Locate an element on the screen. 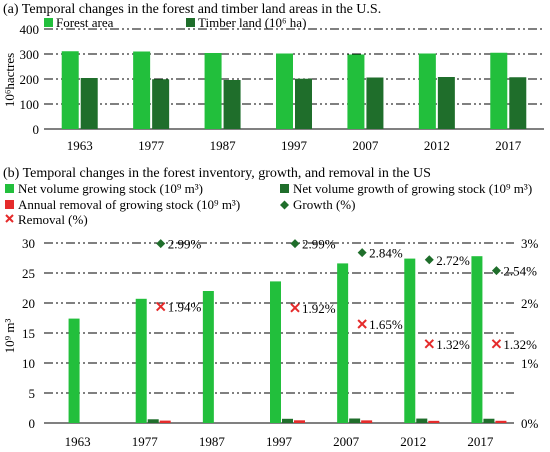 The height and width of the screenshot is (452, 550). panel-b-bar-annual-removal-1997 is located at coordinates (299, 421).